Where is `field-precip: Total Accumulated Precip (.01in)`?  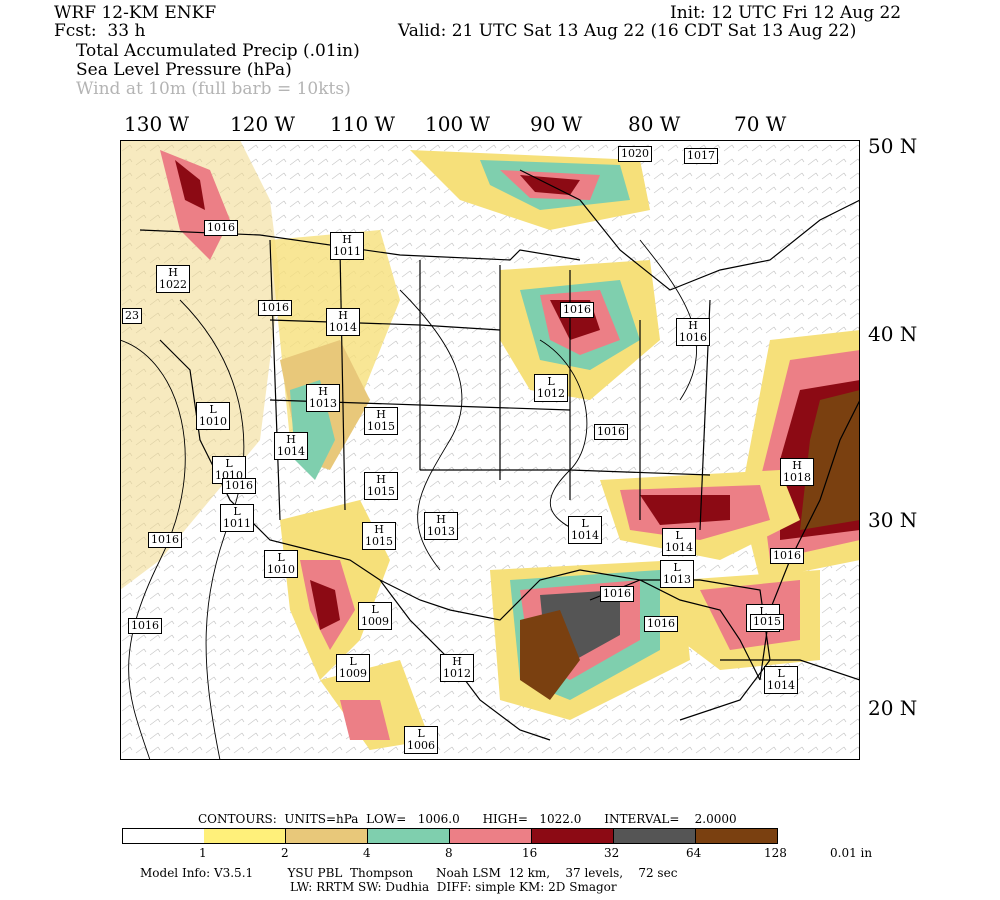 field-precip: Total Accumulated Precip (.01in) is located at coordinates (218, 51).